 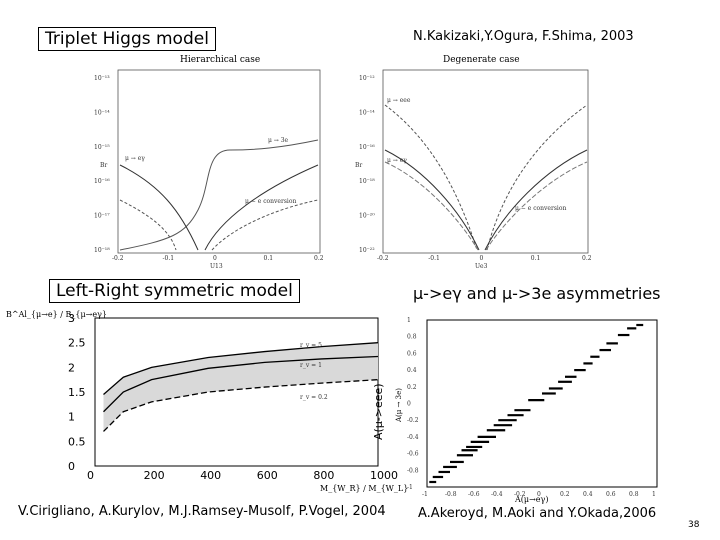 What do you see at coordinates (486, 206) in the screenshot?
I see `deg-curve-conv` at bounding box center [486, 206].